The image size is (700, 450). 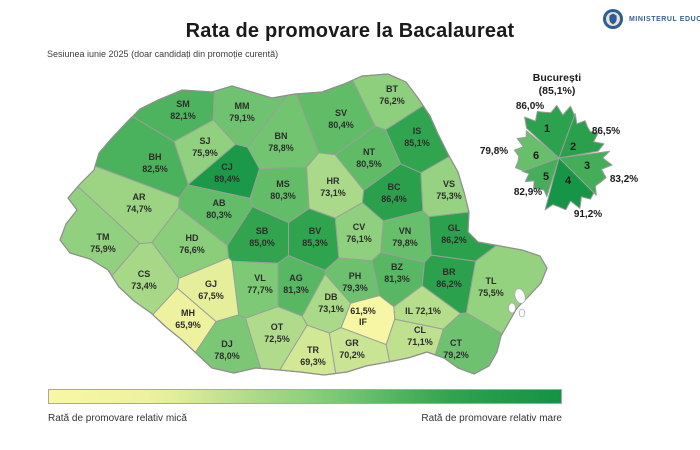 I want to click on county-SV-value: 80,4%, so click(x=341, y=125).